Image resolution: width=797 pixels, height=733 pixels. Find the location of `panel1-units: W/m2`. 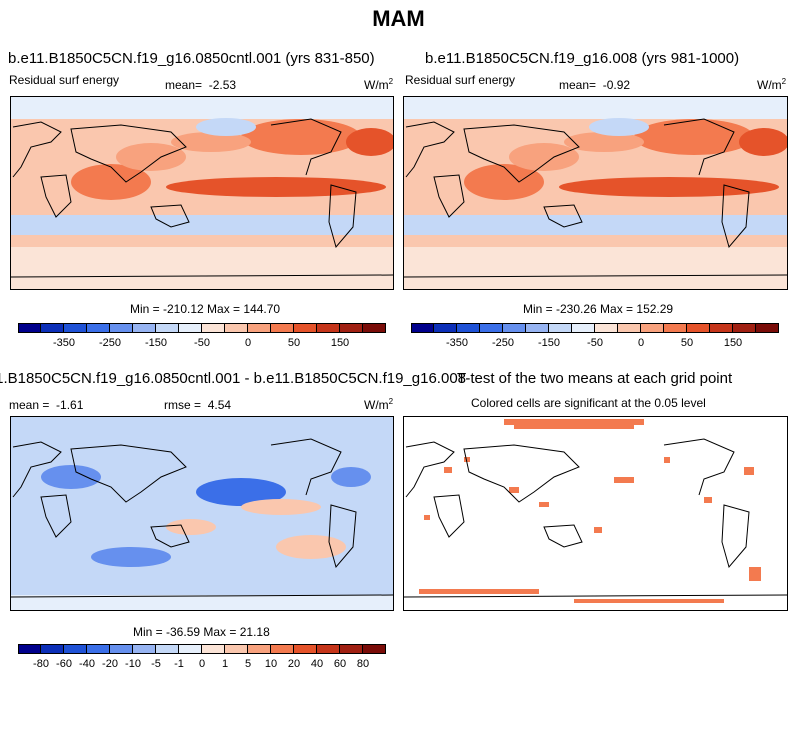

panel1-units: W/m2 is located at coordinates (379, 84).